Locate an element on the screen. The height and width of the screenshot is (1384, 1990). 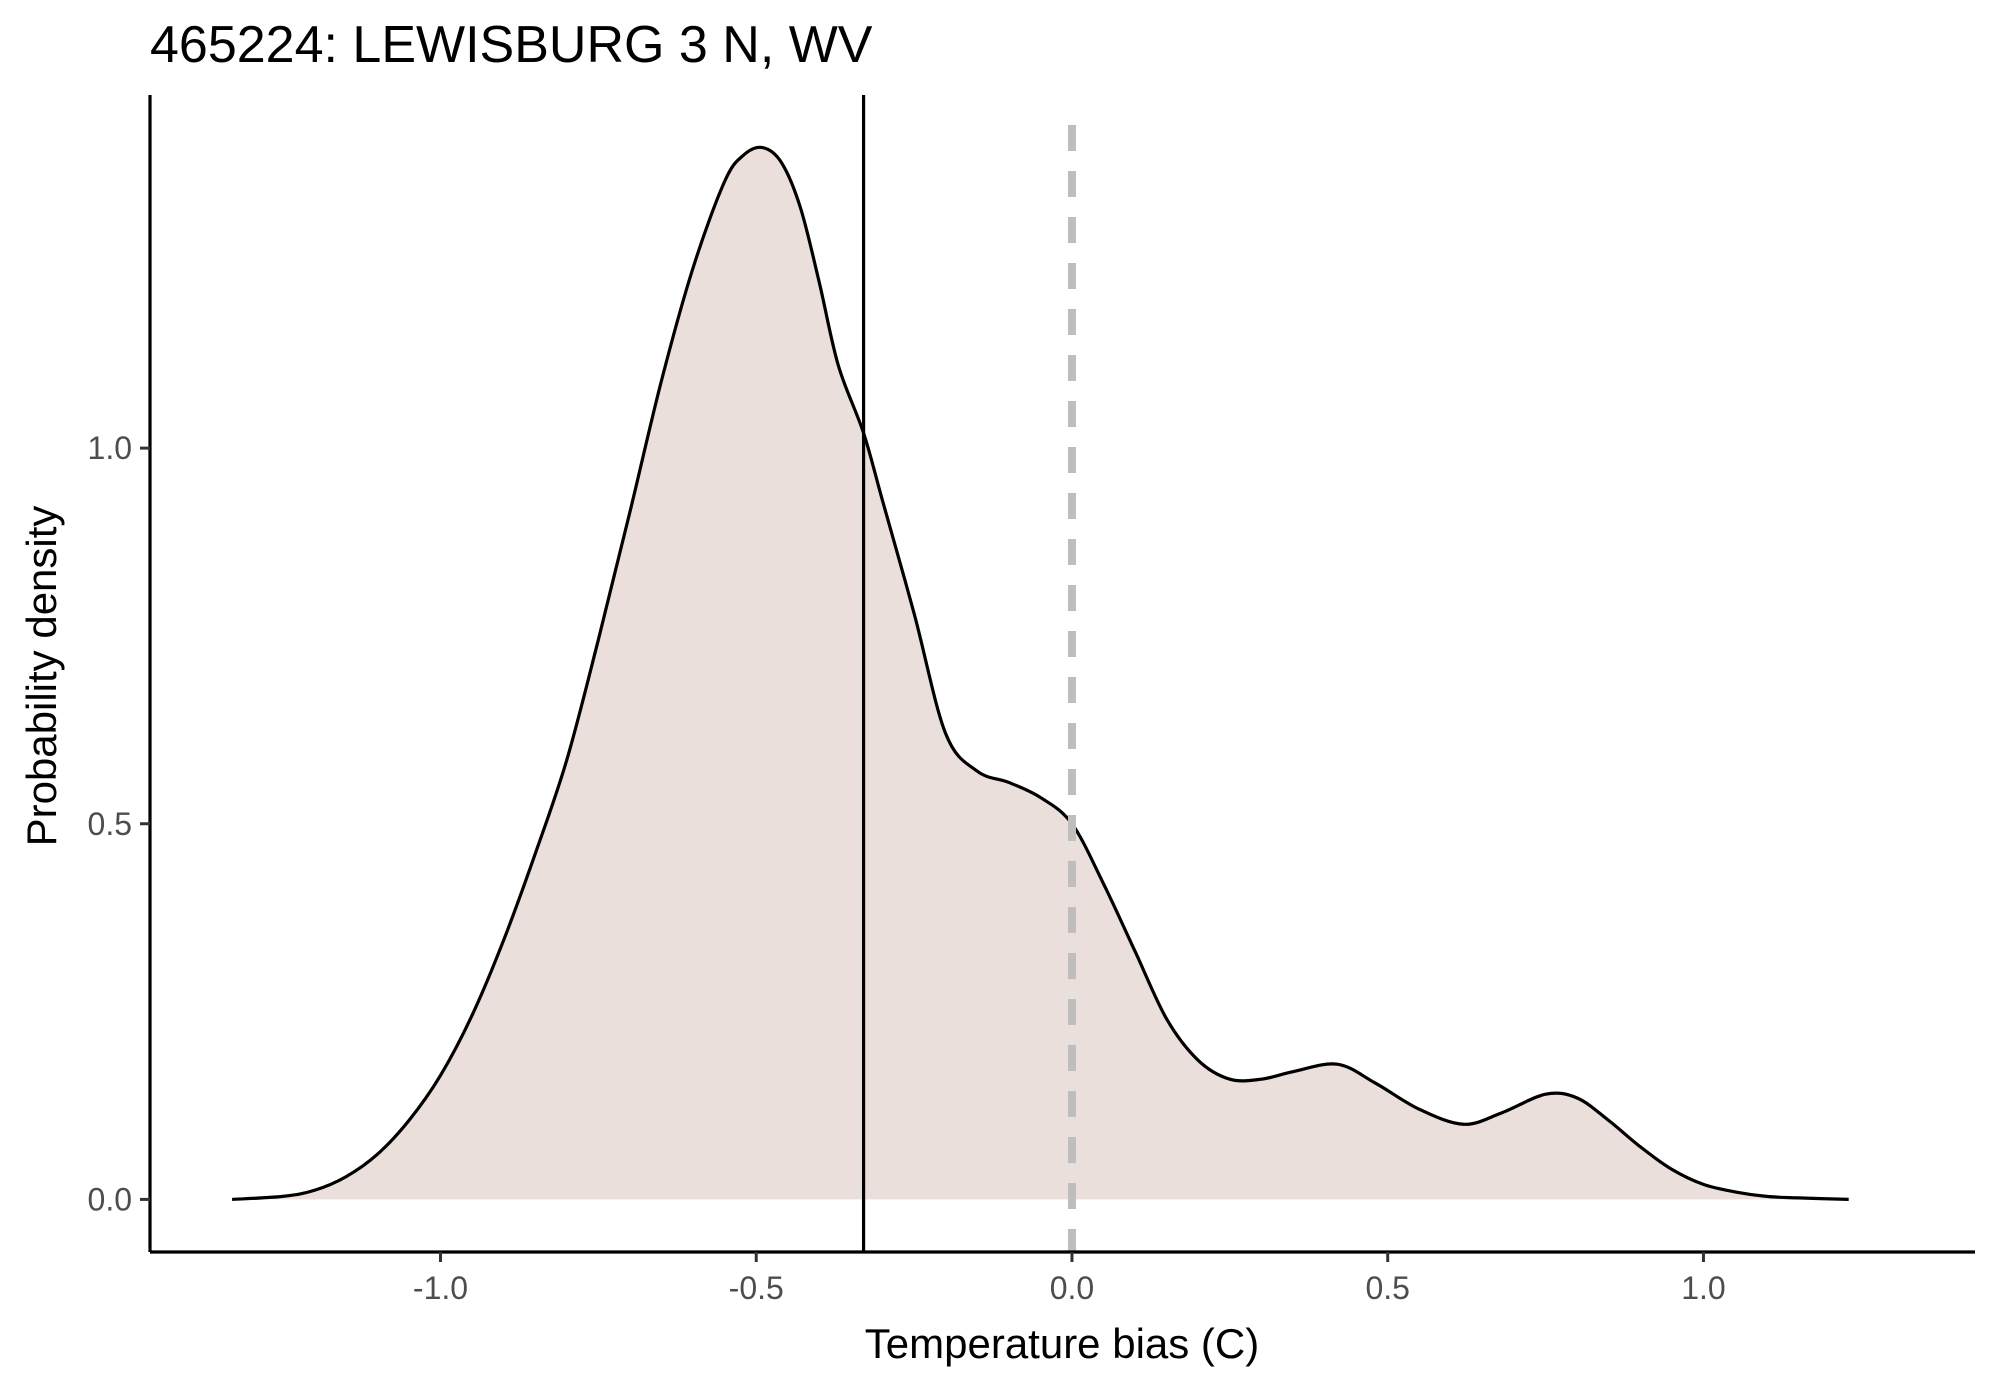
chart-title: 465224: LEWISBURG 3 N, WV is located at coordinates (511, 45).